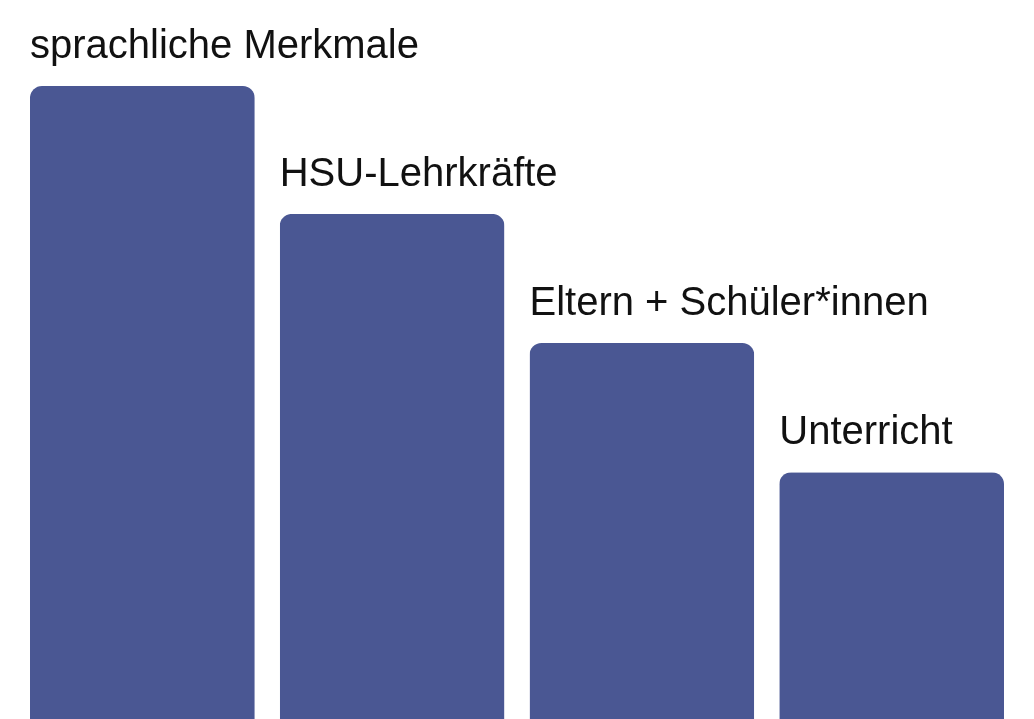  What do you see at coordinates (729, 301) in the screenshot?
I see `x-tick-label: Eltern + Schüler*innen` at bounding box center [729, 301].